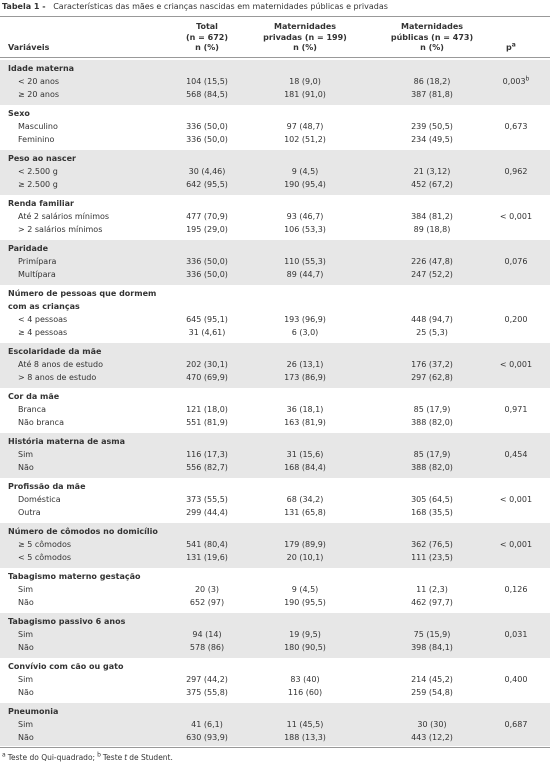  Describe the element at coordinates (207, 422) in the screenshot. I see `cell: 551 (81,9)` at that location.